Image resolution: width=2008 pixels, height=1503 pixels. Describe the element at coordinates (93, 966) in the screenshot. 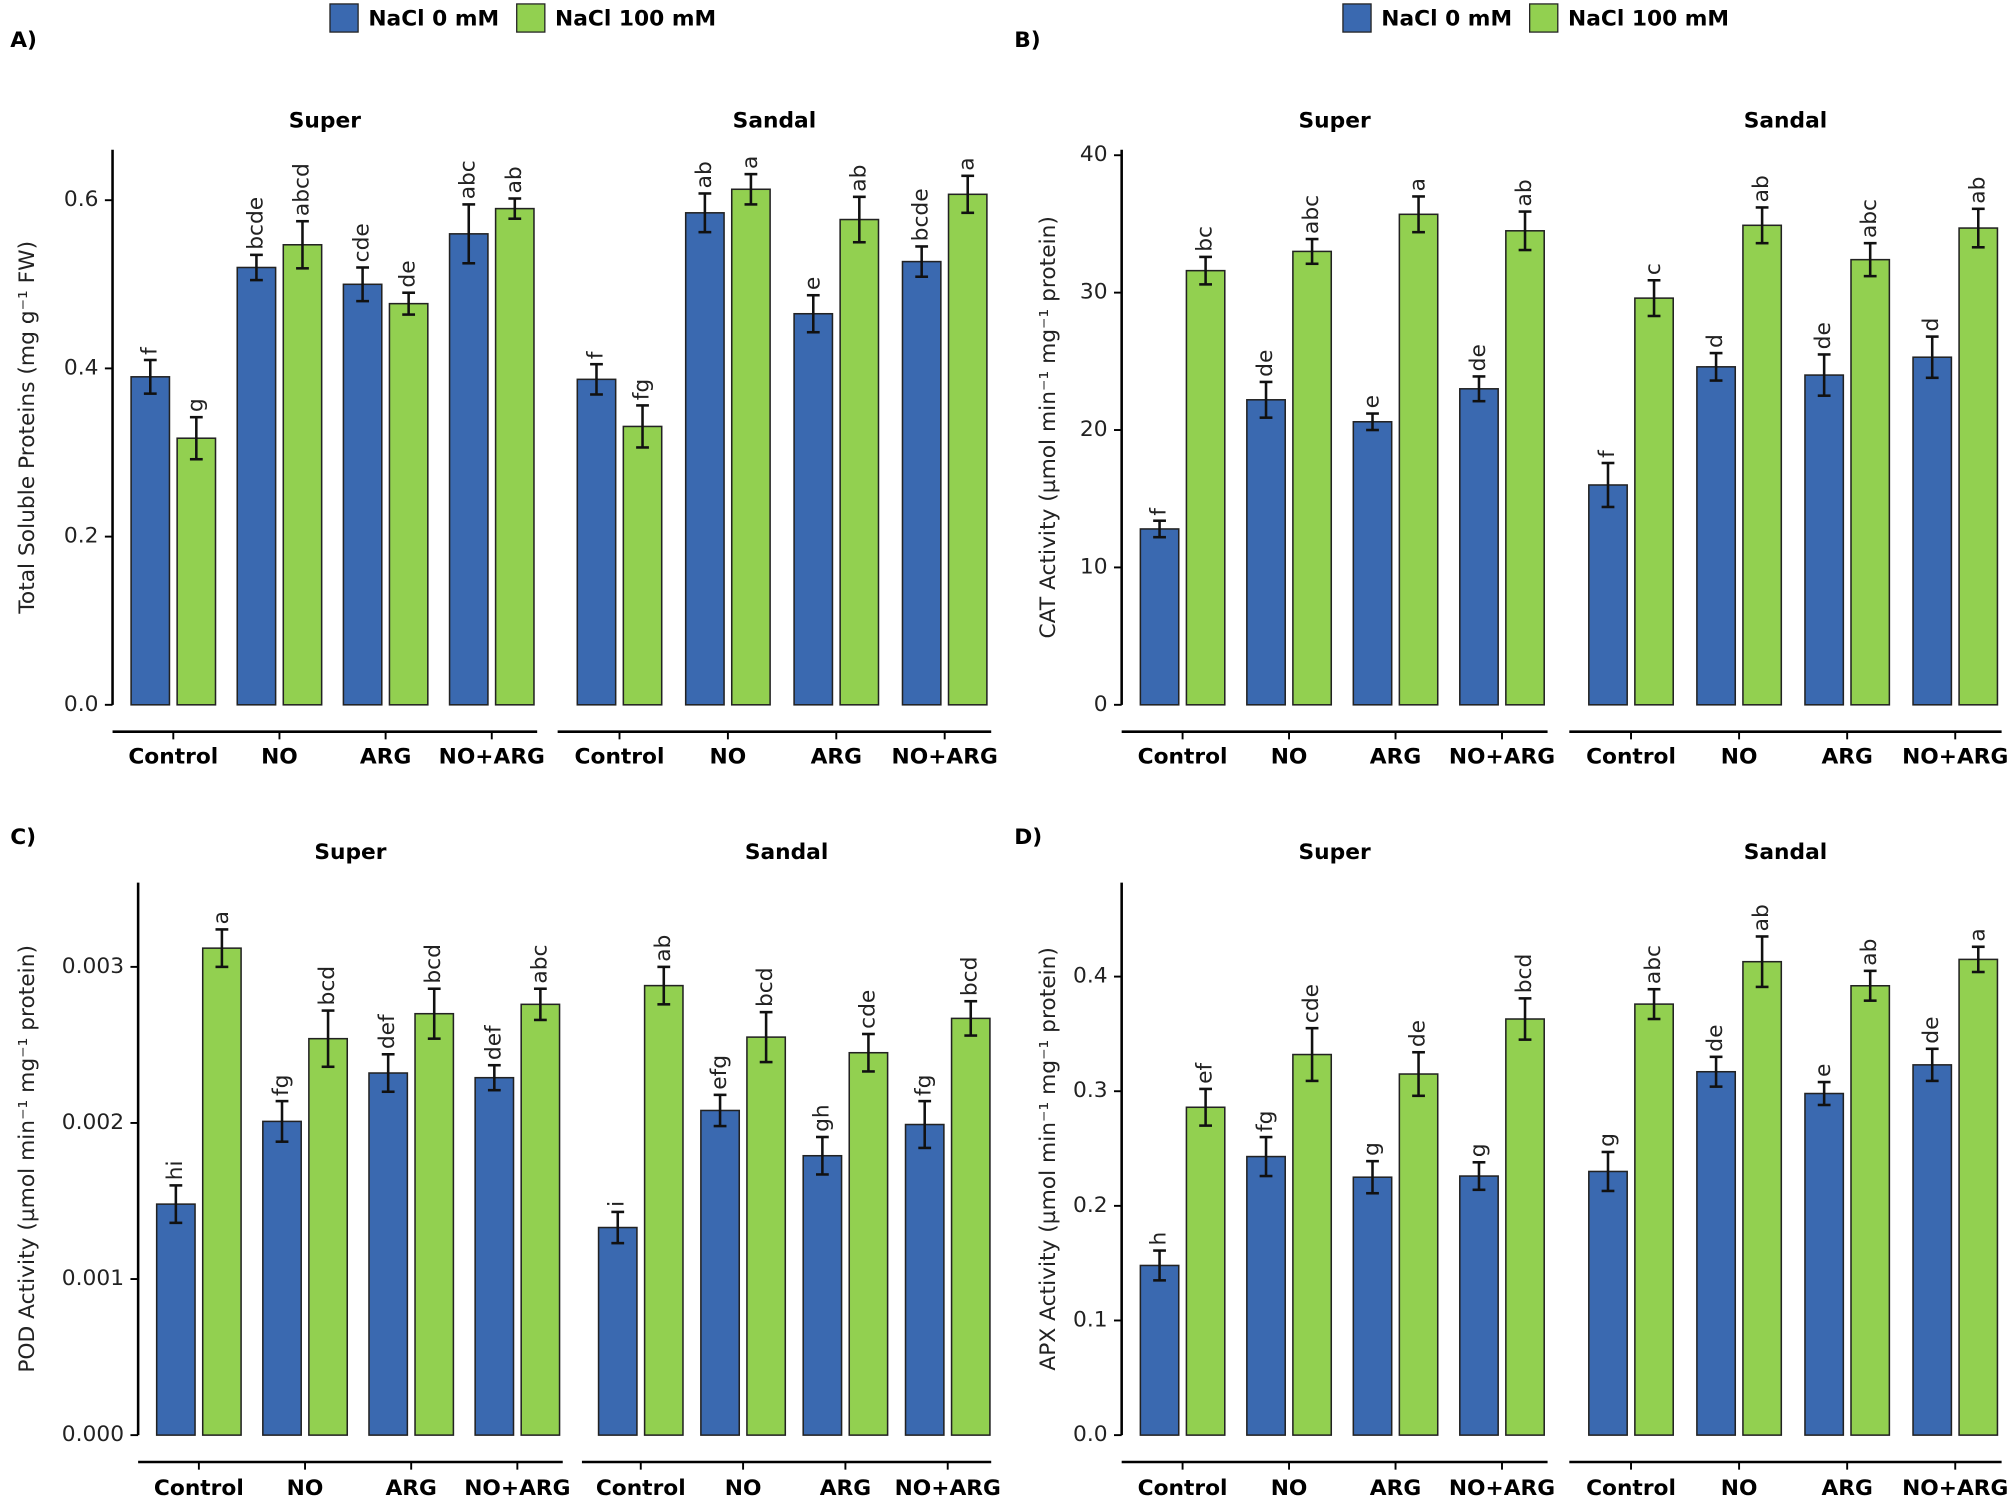

I see `y-tick-label: 0.003` at that location.